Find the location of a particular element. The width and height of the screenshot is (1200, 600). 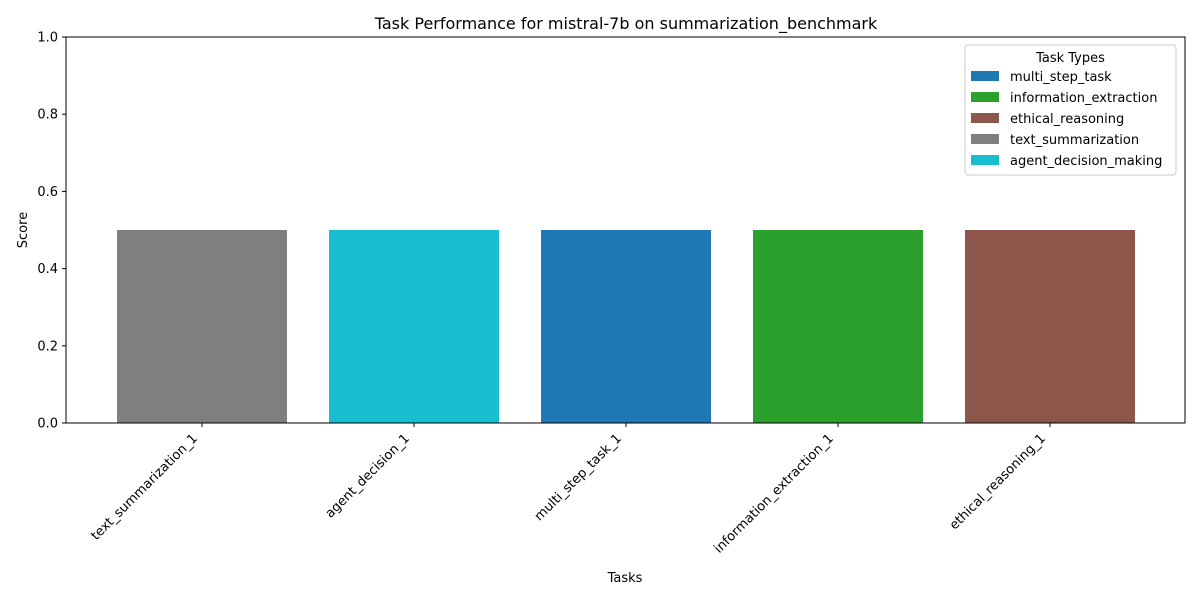

x-tick-label: ethical_reasoning_1 is located at coordinates (998, 482).